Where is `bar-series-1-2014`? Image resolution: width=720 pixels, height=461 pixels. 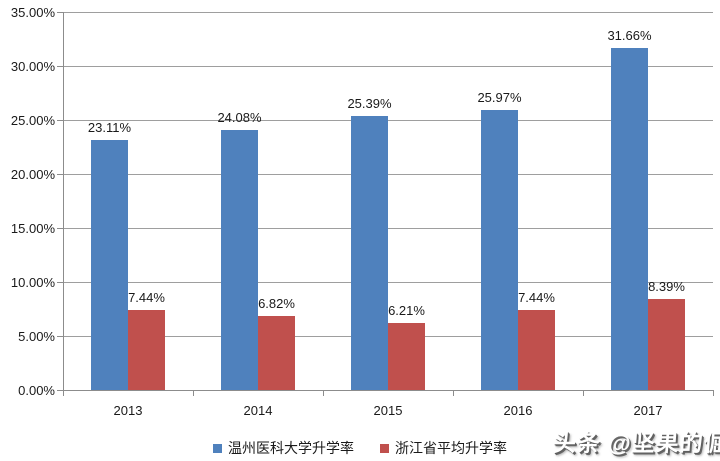
bar-series-1-2014 is located at coordinates (239, 259).